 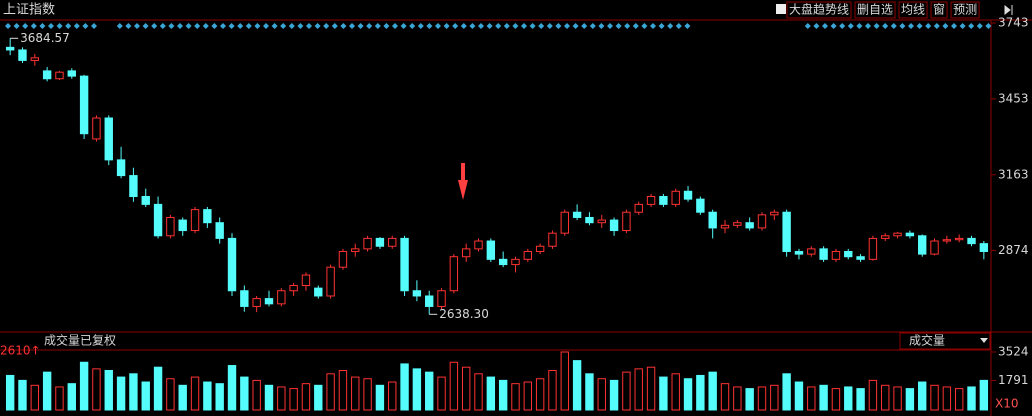 I want to click on control-button: 窗, so click(x=939, y=10).